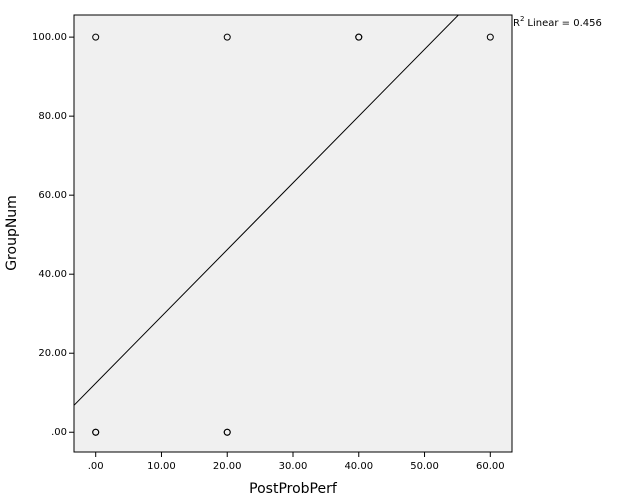 This screenshot has width=619, height=498. Describe the element at coordinates (424, 466) in the screenshot. I see `x-tick-label: 50.00` at that location.